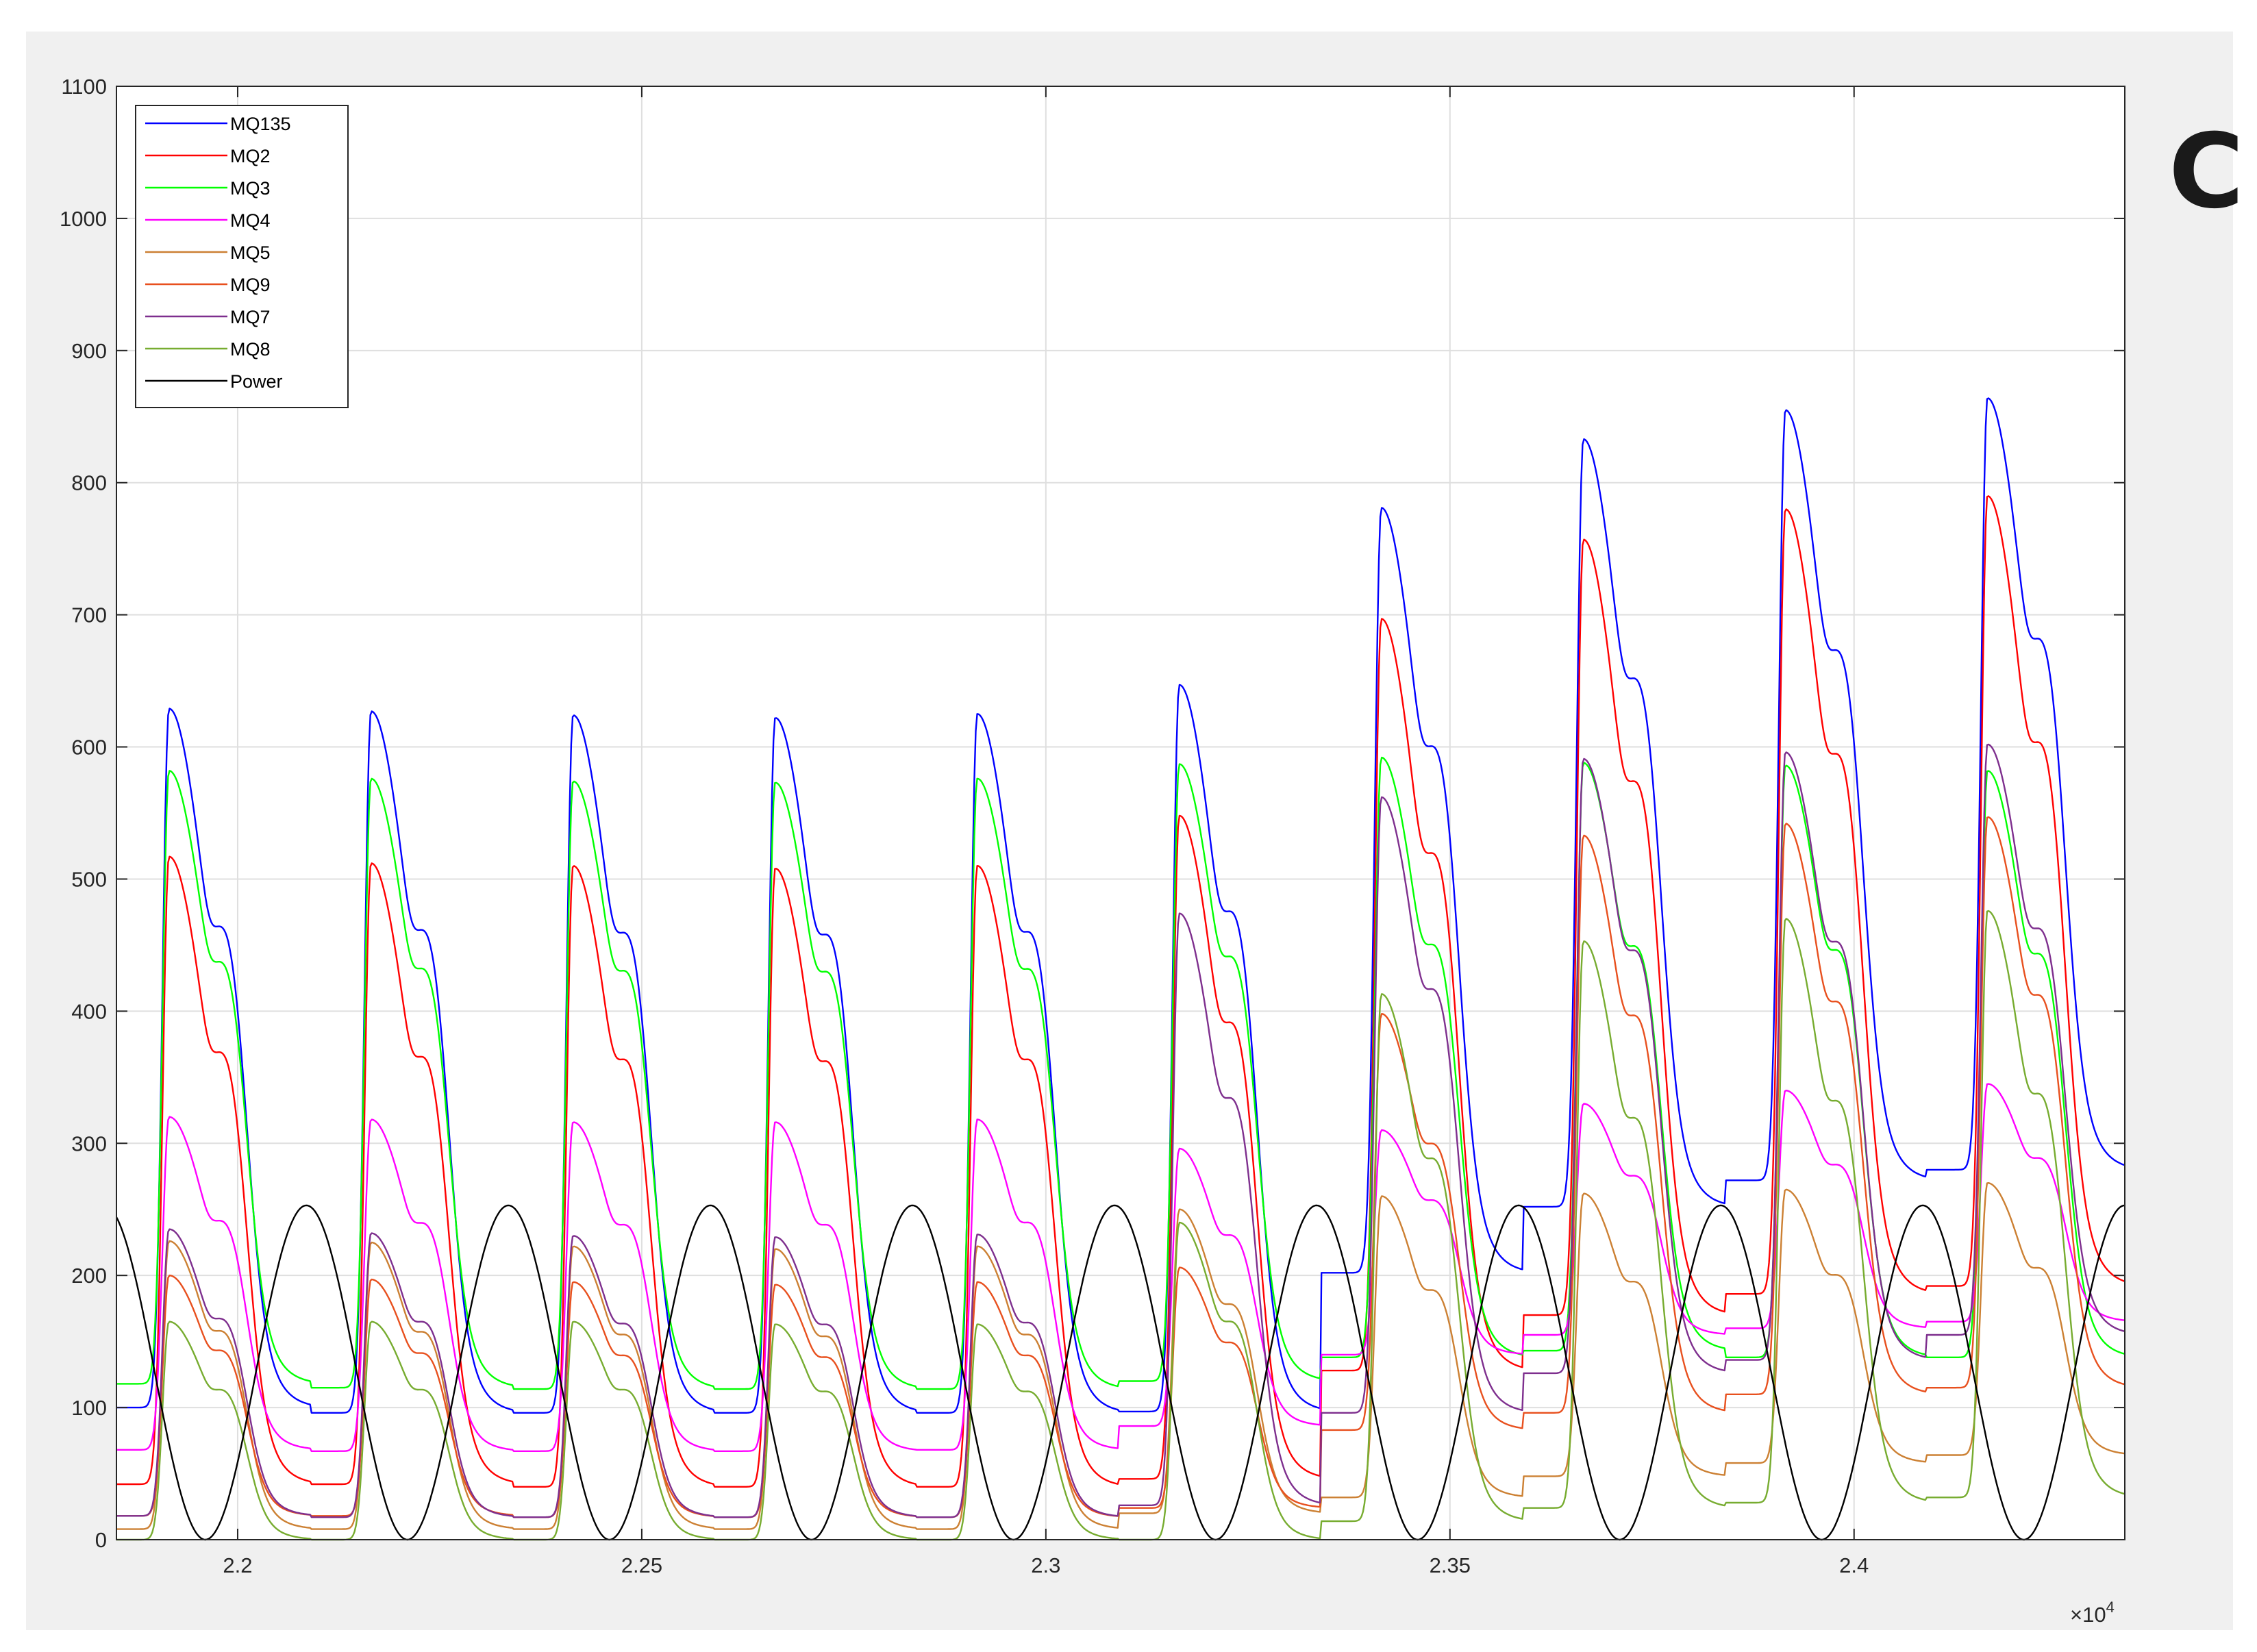 The height and width of the screenshot is (1652, 2257). I want to click on legend-label: MQ8, so click(250, 349).